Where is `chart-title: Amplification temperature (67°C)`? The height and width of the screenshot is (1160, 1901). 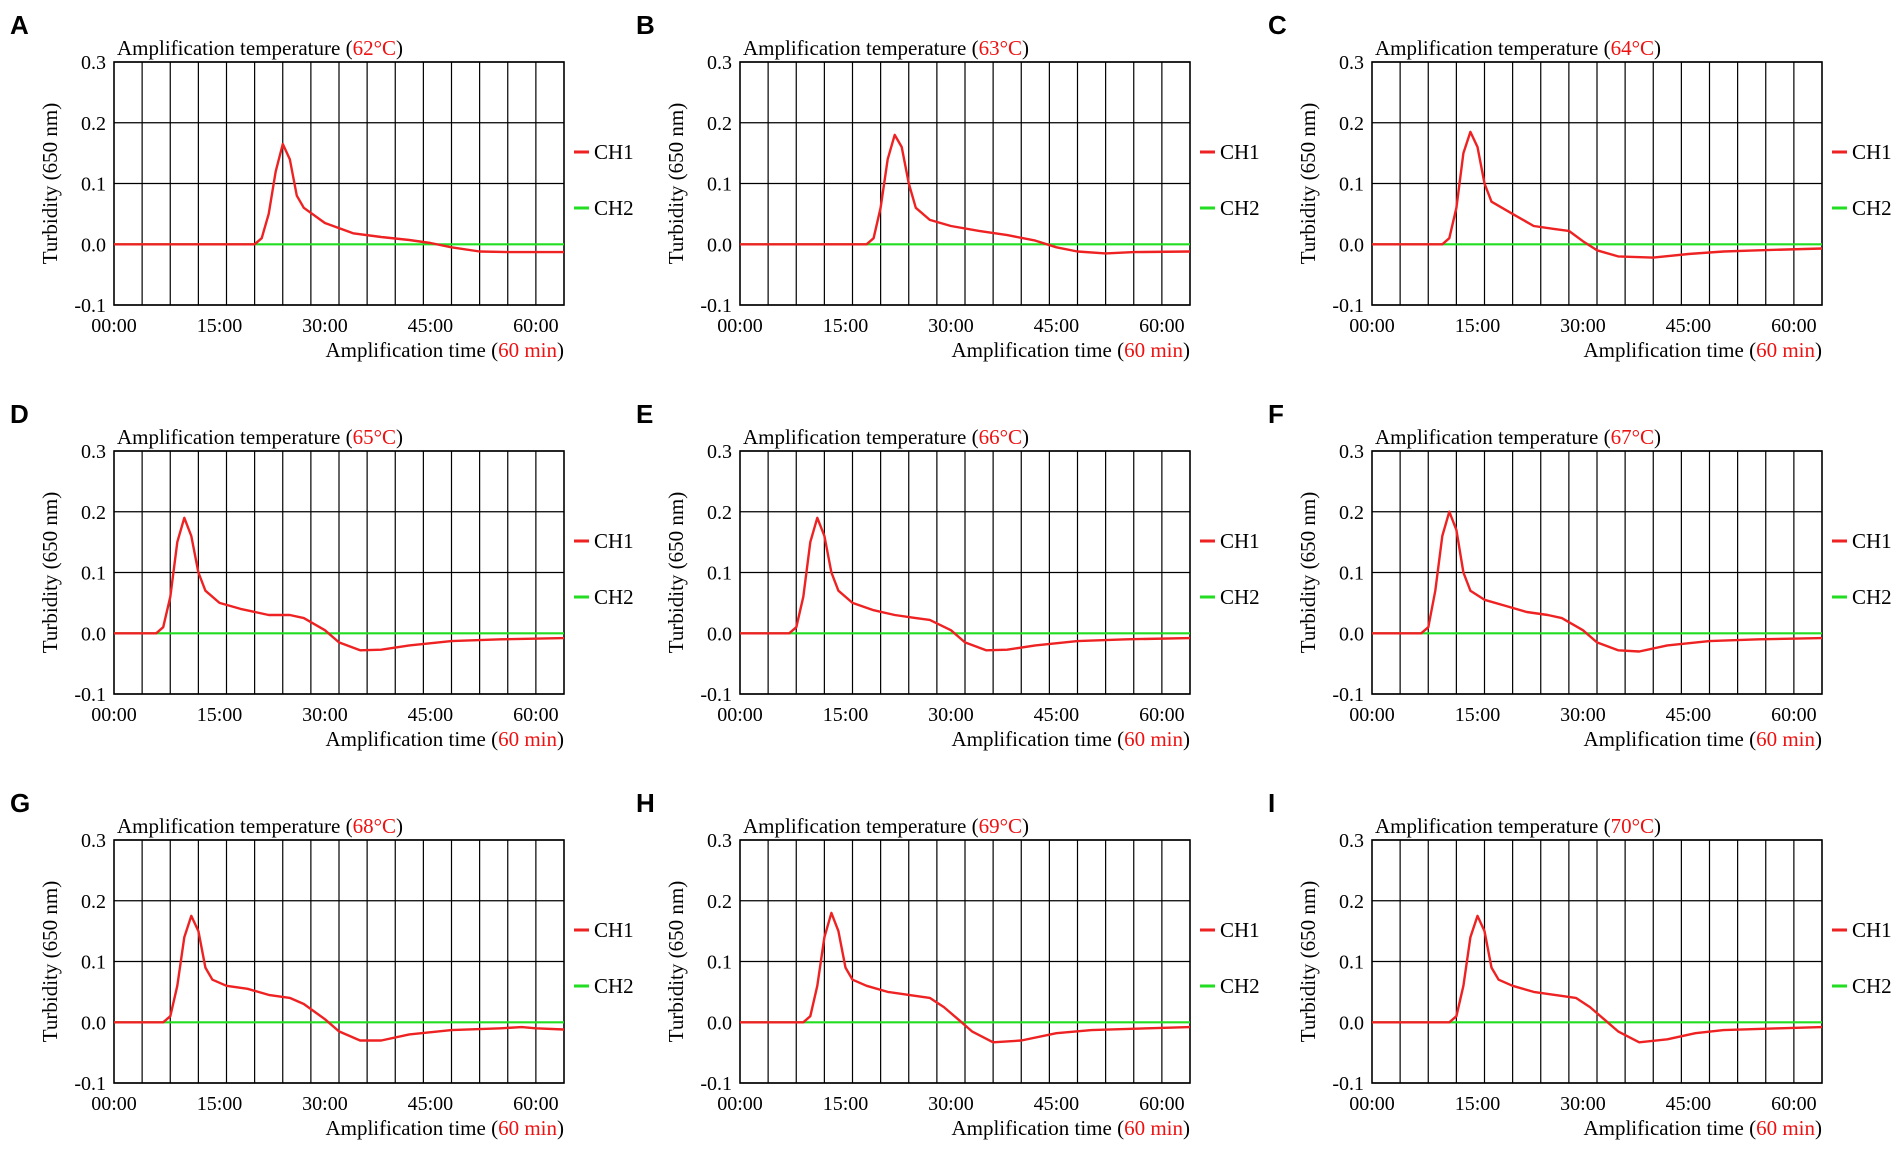 chart-title: Amplification temperature (67°C) is located at coordinates (1518, 437).